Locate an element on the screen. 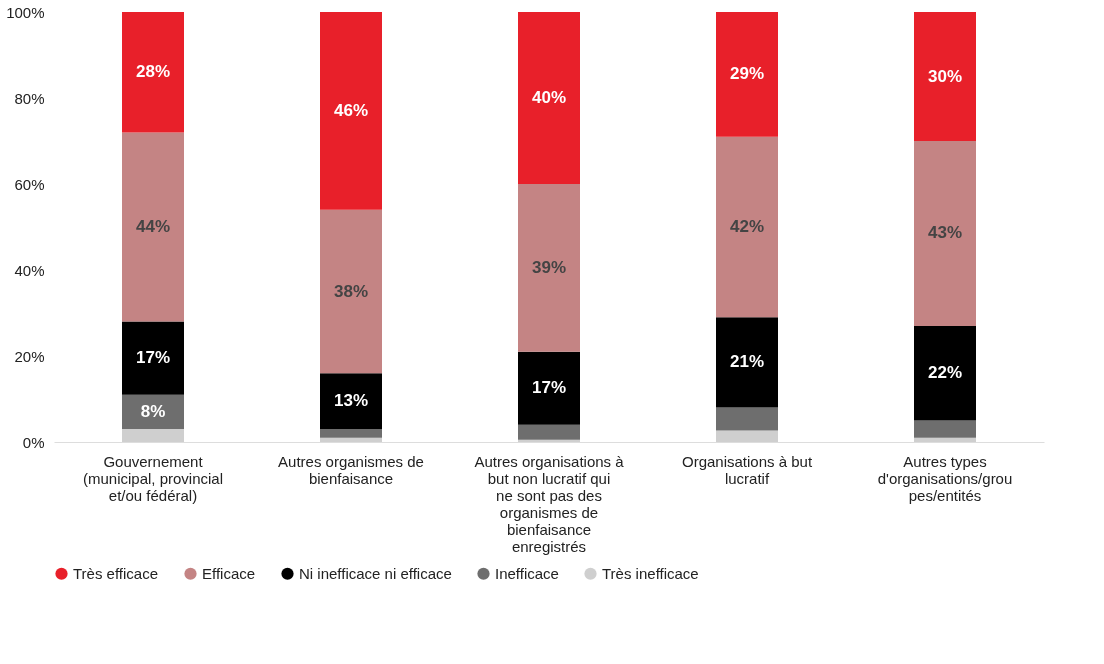 The height and width of the screenshot is (664, 1104). data-label: 39% is located at coordinates (549, 267).